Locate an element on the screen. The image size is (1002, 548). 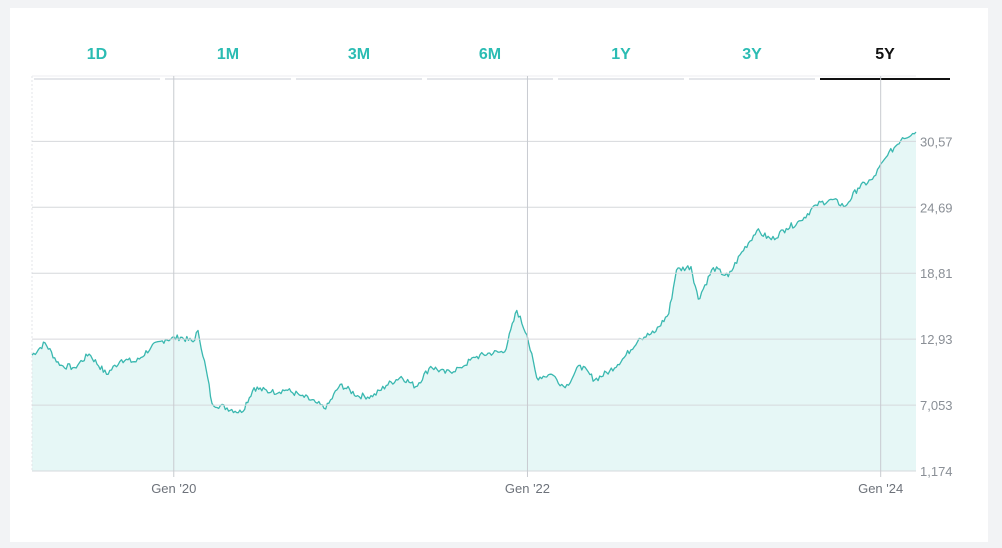
x-tick-label: Gen '20 is located at coordinates (173, 488).